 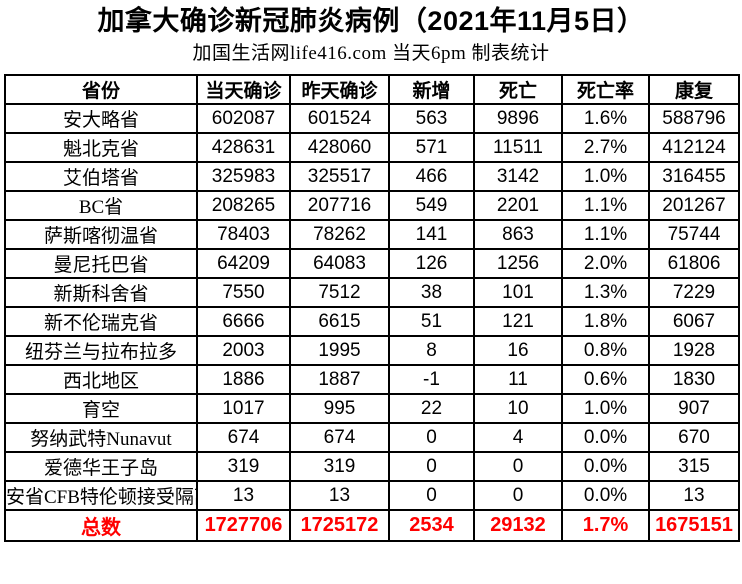 What do you see at coordinates (243, 408) in the screenshot?
I see `stat-value: 1017` at bounding box center [243, 408].